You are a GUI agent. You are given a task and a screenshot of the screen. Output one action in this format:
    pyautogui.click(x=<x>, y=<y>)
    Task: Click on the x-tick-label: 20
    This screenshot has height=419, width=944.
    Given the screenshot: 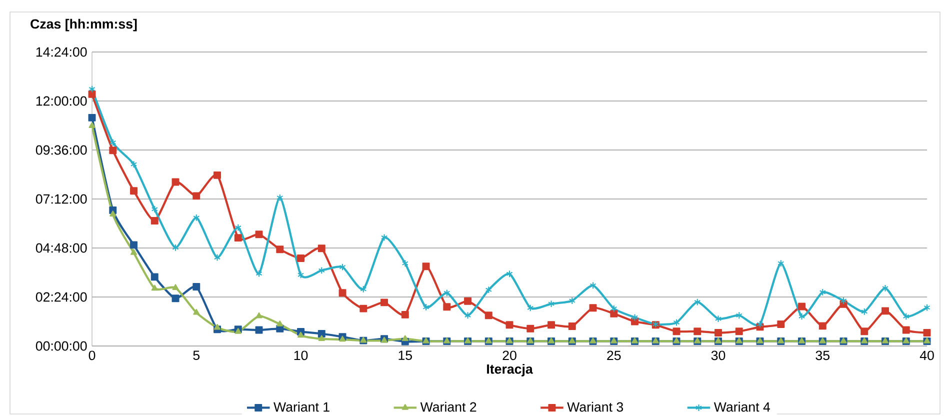 What is the action you would take?
    pyautogui.click(x=509, y=355)
    